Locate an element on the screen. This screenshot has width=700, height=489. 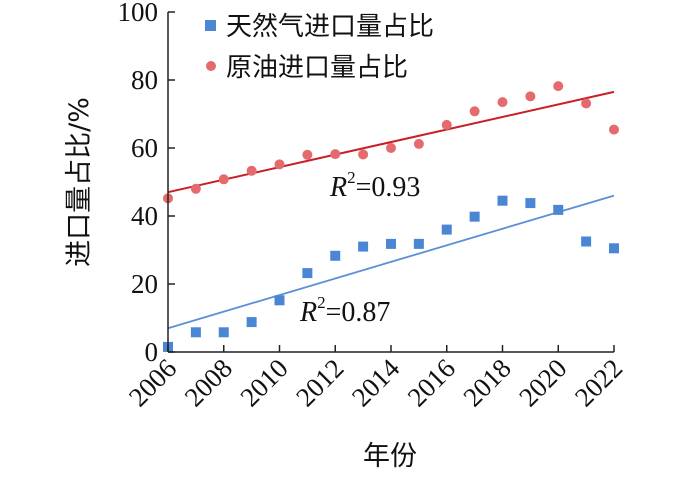
gas-point-2020 is located at coordinates (558, 209).